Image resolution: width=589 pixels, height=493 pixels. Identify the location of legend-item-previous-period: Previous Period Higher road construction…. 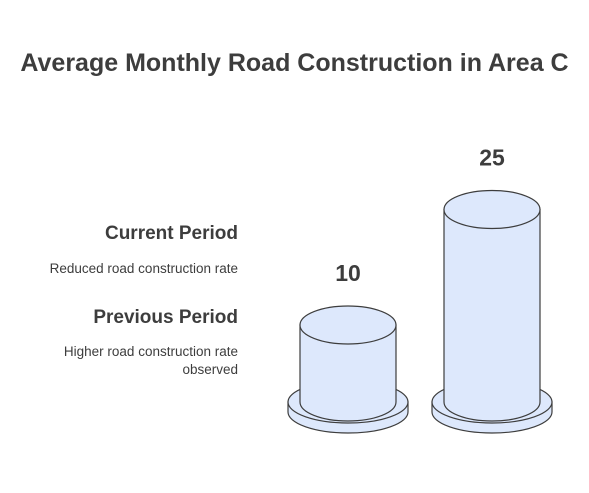
(123, 343).